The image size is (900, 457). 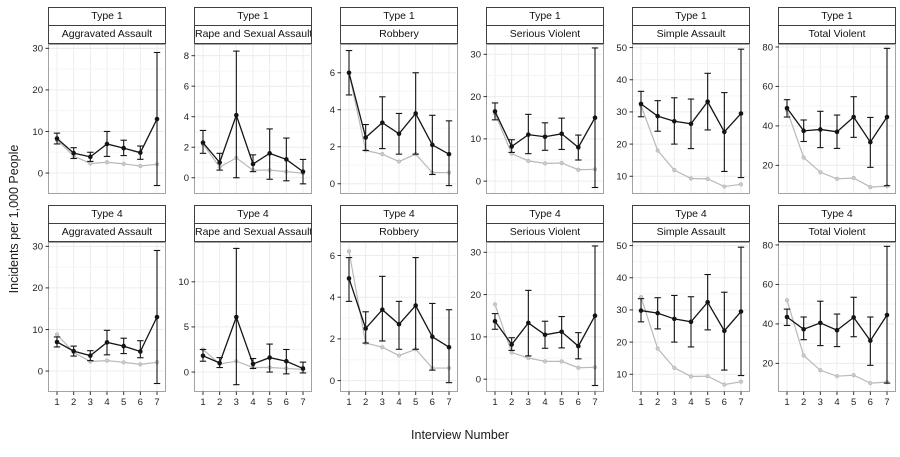 I want to click on facet-col-strip: Rape and Sexual Assault, so click(x=253, y=34).